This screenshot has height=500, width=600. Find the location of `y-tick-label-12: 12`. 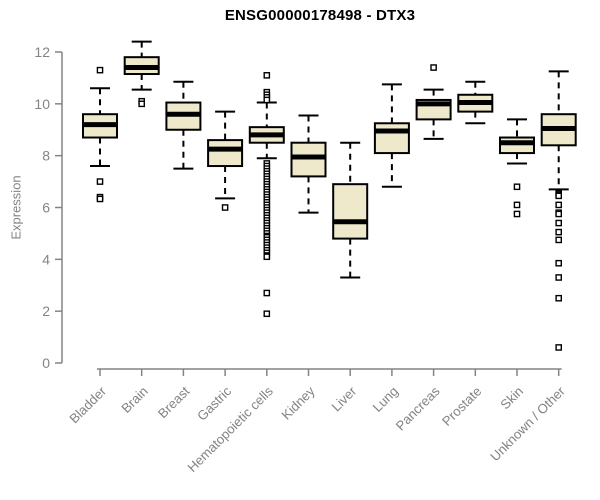

y-tick-label-12: 12 is located at coordinates (42, 52).